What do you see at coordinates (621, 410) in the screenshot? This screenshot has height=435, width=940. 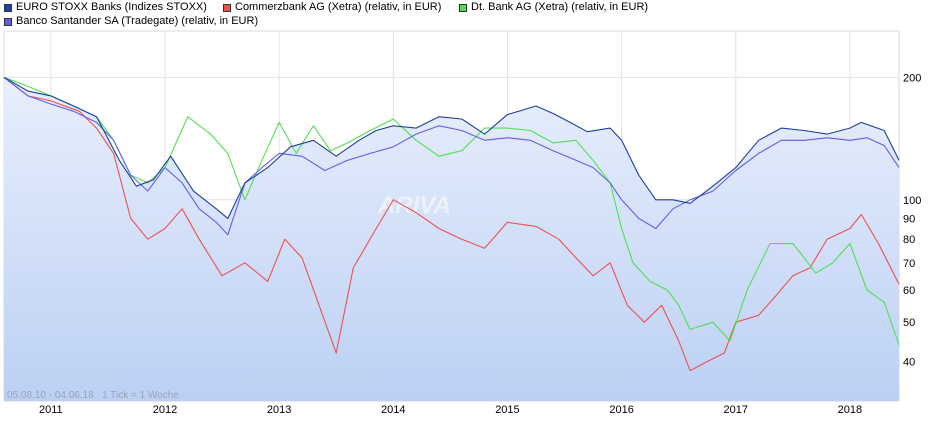 I see `x-tick-label: 2016` at bounding box center [621, 410].